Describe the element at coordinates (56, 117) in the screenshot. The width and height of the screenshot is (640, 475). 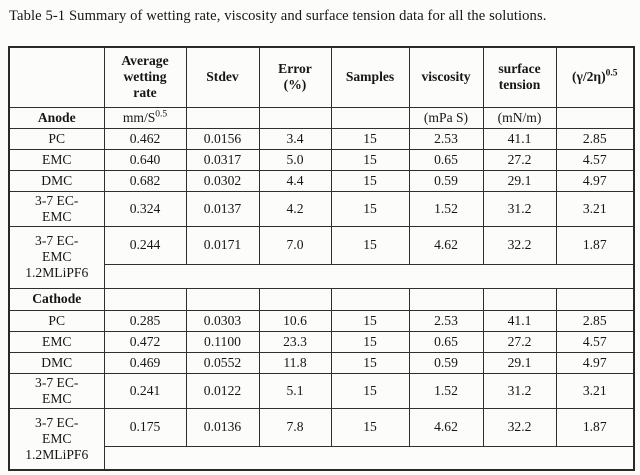
I see `section-label-anode: Anode` at that location.